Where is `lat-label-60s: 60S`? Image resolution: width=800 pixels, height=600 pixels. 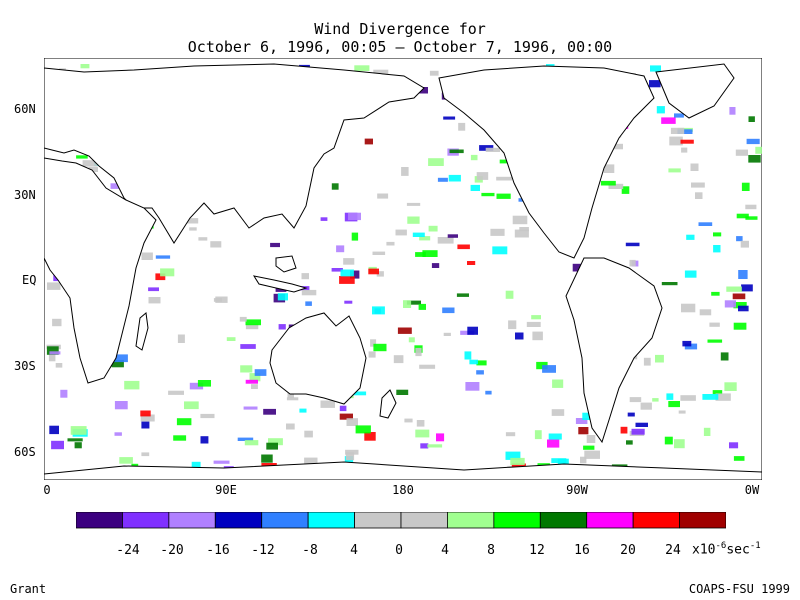 lat-label-60s: 60S is located at coordinates (25, 452).